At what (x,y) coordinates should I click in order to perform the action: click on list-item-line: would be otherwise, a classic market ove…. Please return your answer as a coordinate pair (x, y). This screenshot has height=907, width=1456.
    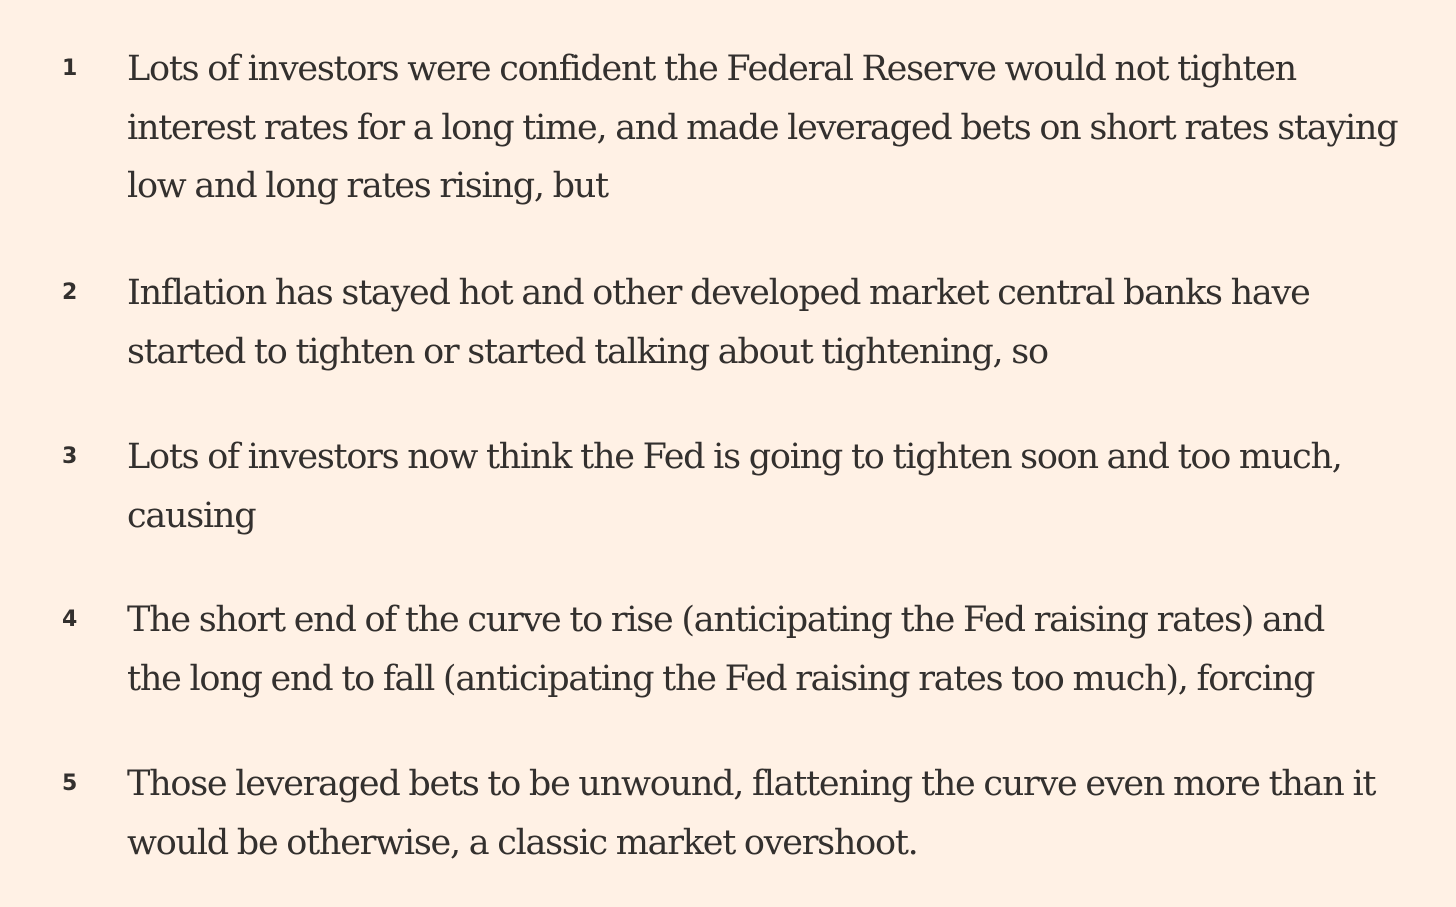
    Looking at the image, I should click on (523, 842).